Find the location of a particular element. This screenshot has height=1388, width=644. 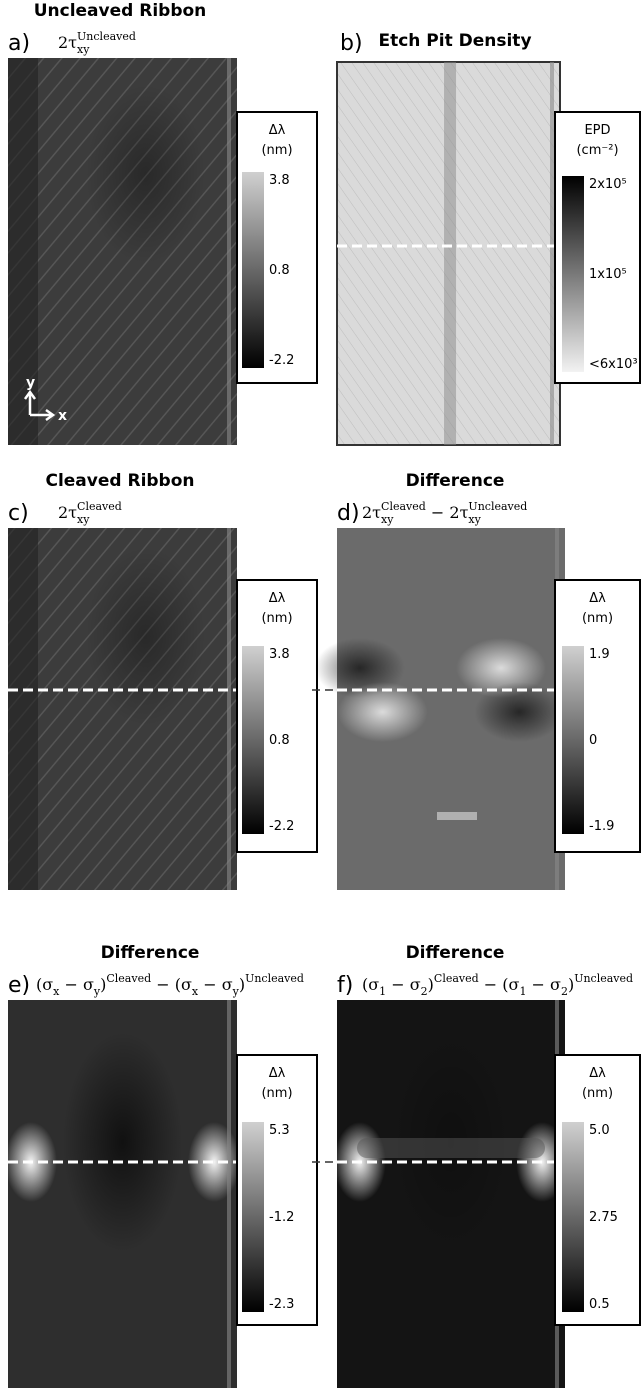

subtitle-part: 2 is located at coordinates (564, 991).